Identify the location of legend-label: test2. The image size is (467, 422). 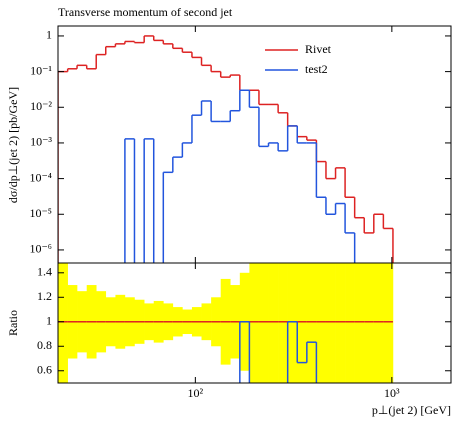
(316, 69).